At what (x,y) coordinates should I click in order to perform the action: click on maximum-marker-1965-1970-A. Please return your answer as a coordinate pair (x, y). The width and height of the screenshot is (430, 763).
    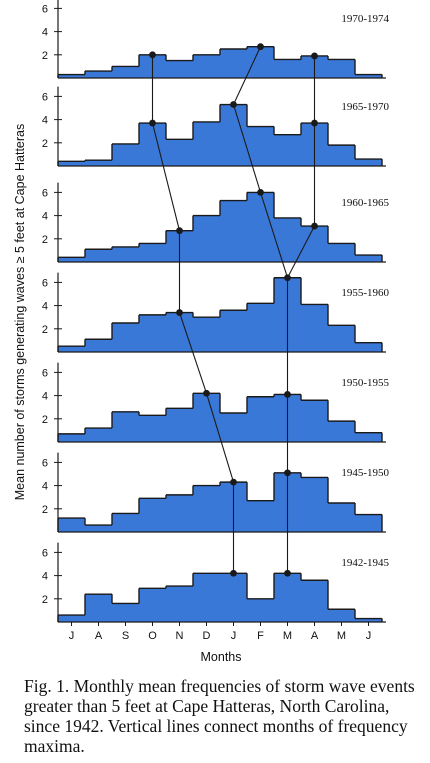
    Looking at the image, I should click on (314, 123).